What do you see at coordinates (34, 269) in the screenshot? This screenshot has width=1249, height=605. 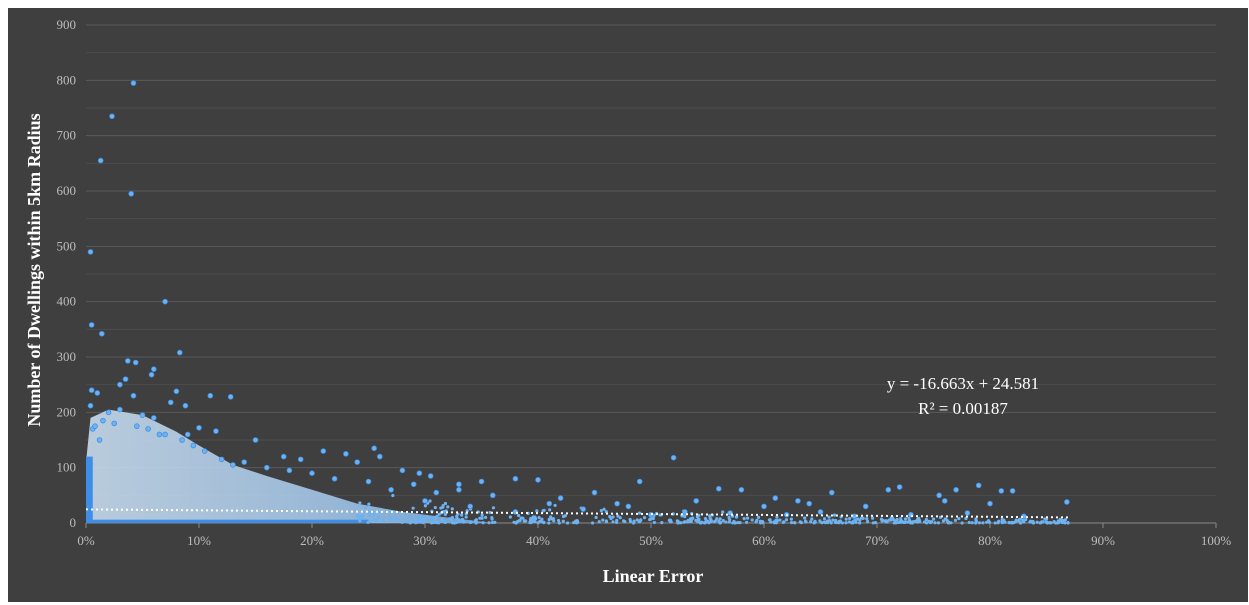 I see `y-axis-title: Number of Dwellings within 5km Radius` at bounding box center [34, 269].